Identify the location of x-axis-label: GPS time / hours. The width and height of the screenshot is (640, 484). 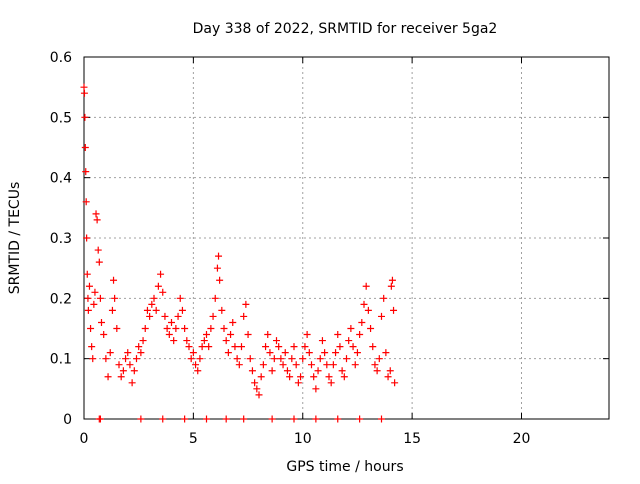
(344, 467).